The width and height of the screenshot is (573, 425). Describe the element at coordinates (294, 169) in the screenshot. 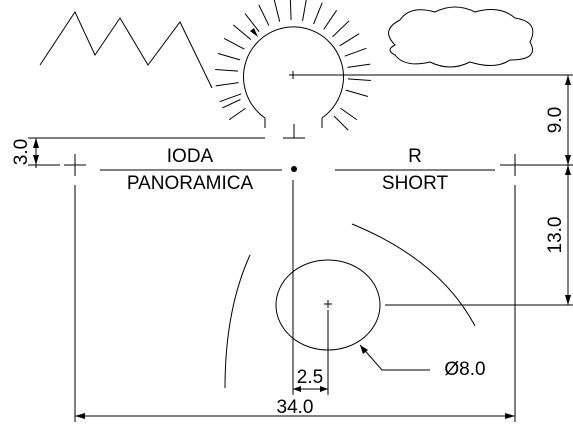

I see `center-dot` at that location.